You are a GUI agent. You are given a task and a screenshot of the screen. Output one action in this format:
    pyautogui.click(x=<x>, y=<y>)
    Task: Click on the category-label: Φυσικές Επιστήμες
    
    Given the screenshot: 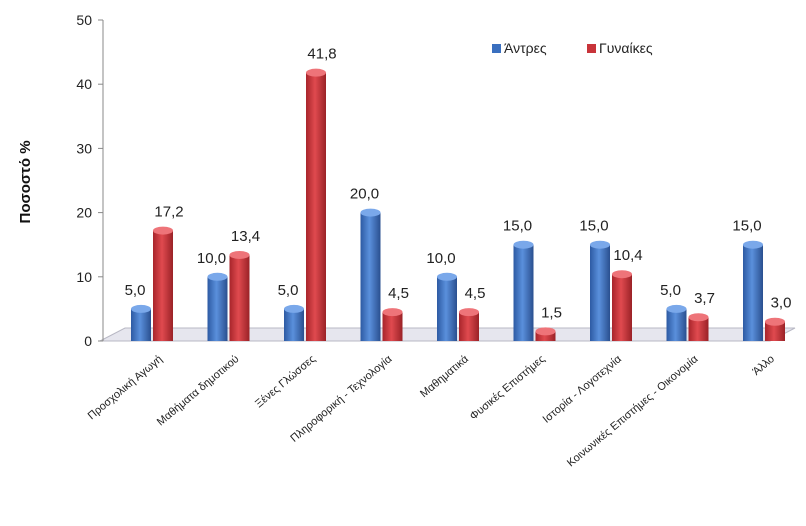 What is the action you would take?
    pyautogui.click(x=508, y=388)
    